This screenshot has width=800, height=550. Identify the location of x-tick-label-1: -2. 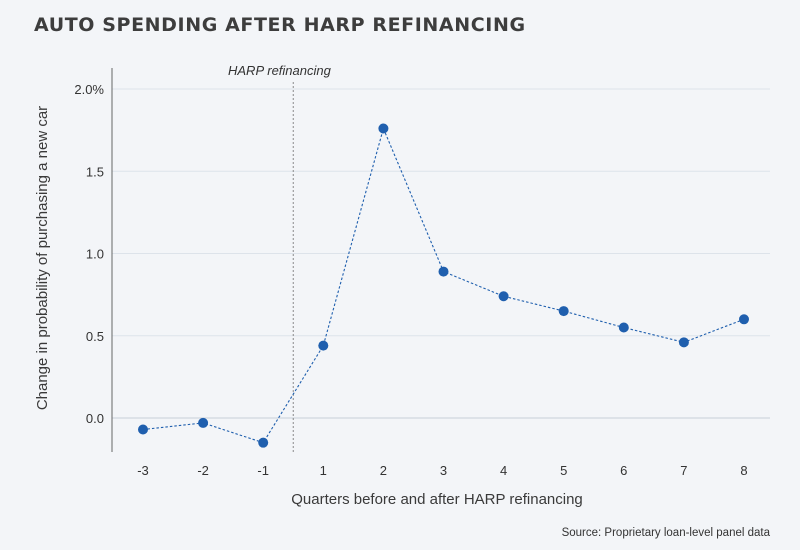
(203, 470).